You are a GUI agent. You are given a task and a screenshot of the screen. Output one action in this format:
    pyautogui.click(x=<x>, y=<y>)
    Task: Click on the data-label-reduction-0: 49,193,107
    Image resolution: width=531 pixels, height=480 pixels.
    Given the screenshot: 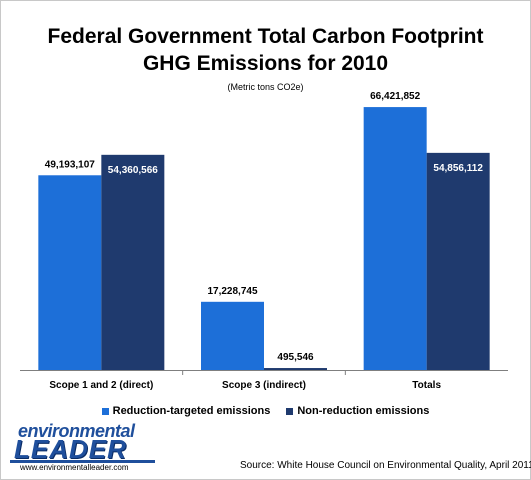 What is the action you would take?
    pyautogui.click(x=70, y=164)
    